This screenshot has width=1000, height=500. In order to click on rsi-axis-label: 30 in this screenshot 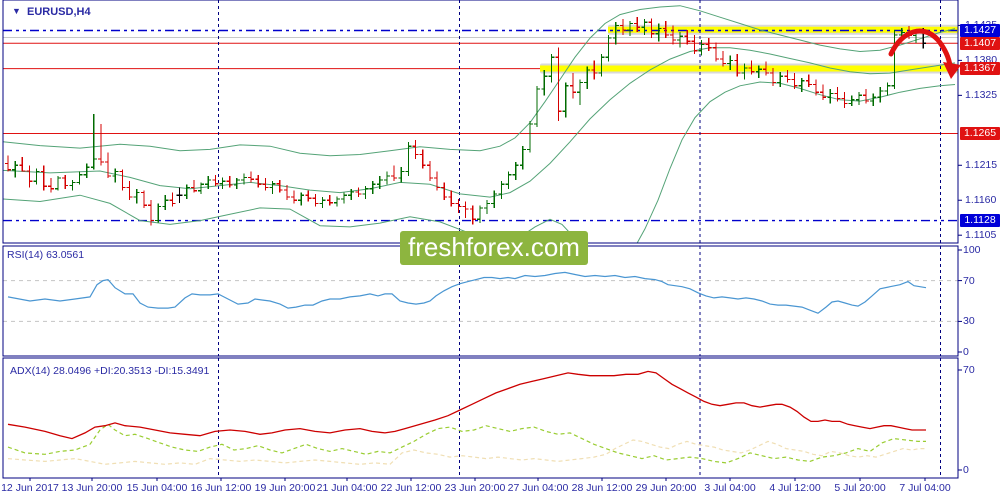, I will do `click(969, 321)`.